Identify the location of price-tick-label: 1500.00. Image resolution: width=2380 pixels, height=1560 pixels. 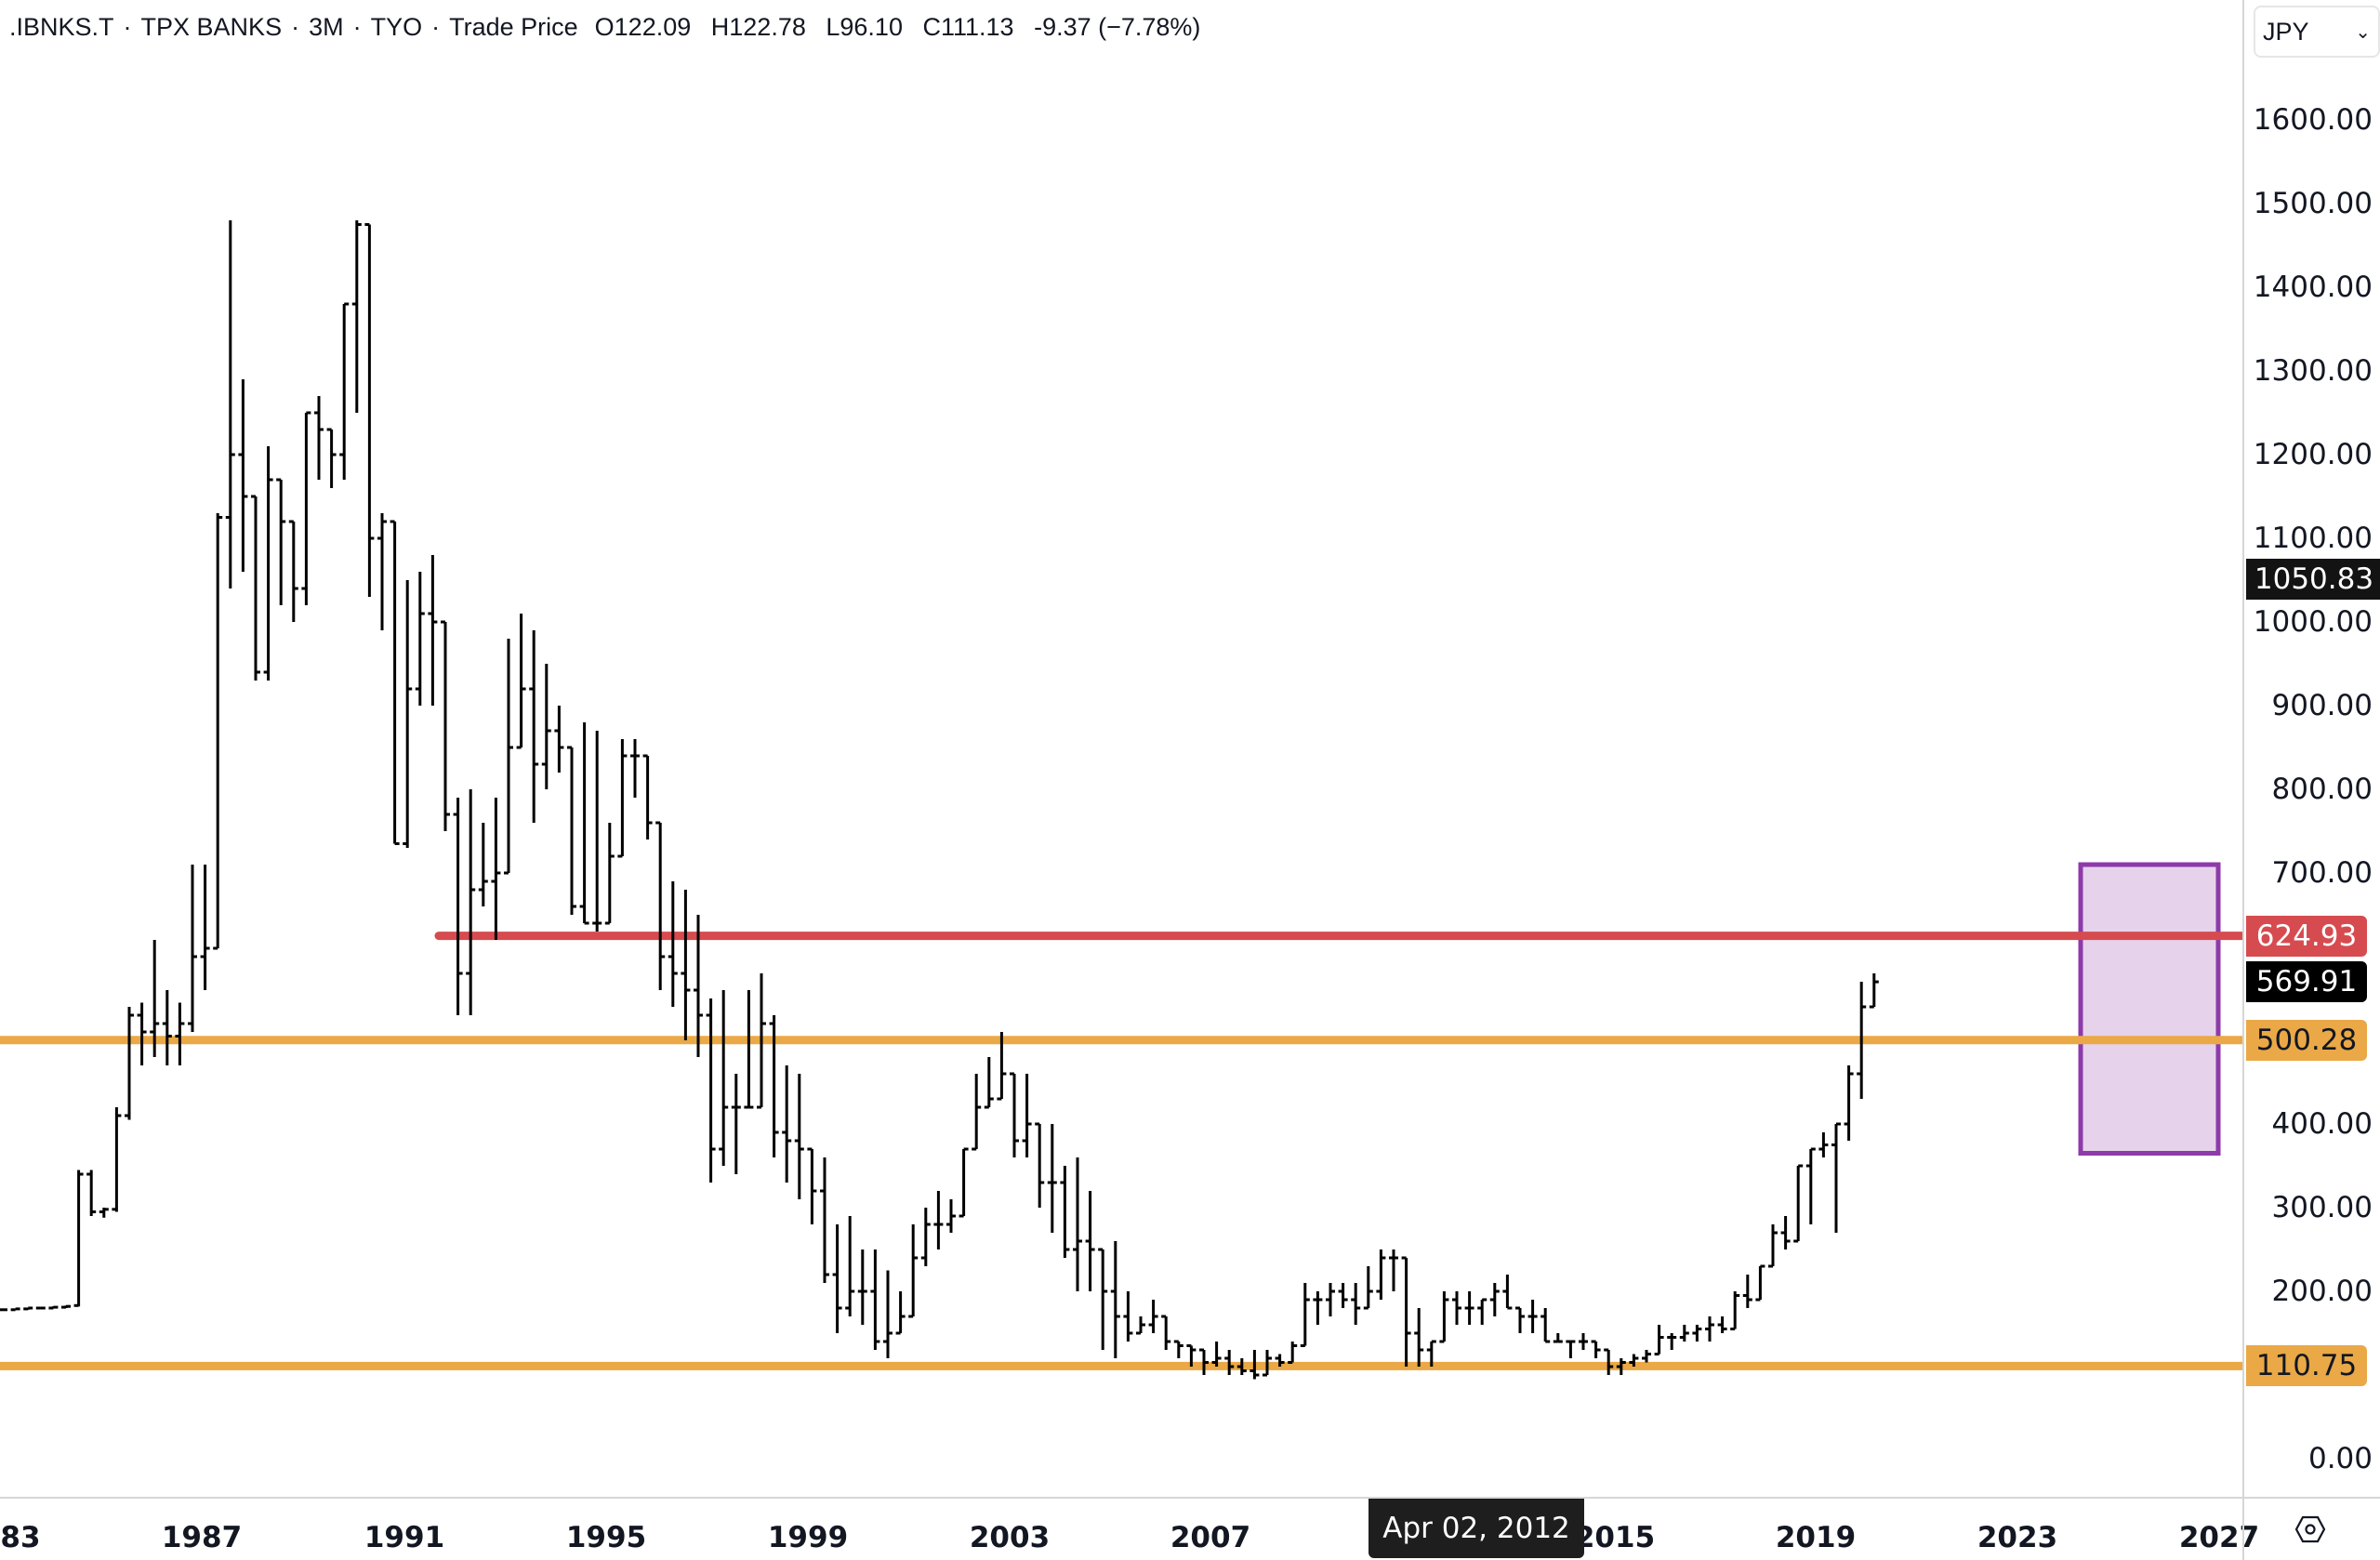
(2313, 203).